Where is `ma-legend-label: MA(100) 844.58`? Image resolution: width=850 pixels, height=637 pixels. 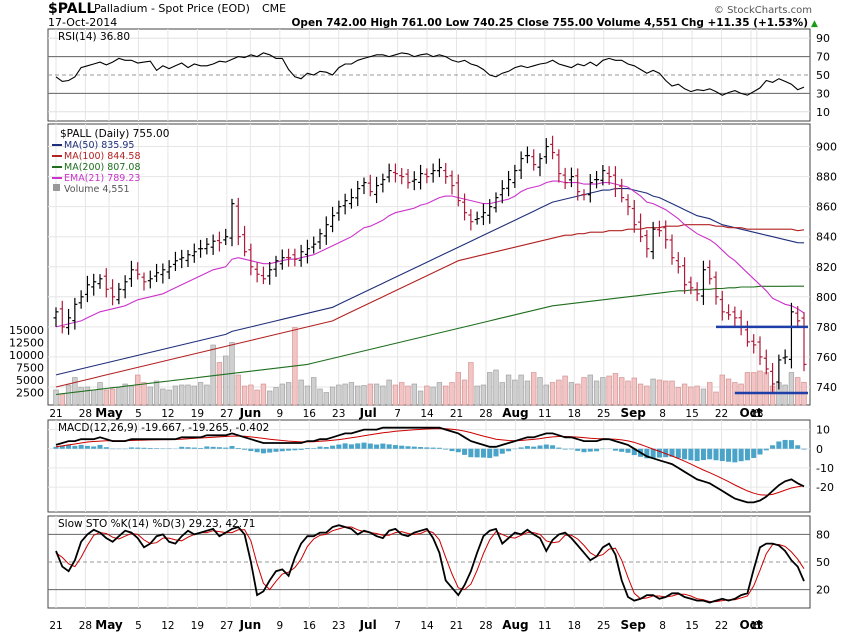 ma-legend-label: MA(100) 844.58 is located at coordinates (102, 156).